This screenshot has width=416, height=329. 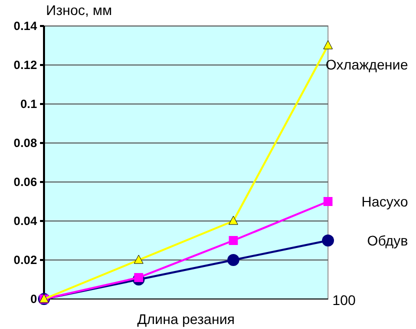 I want to click on x-tick-label: 100, so click(x=344, y=300).